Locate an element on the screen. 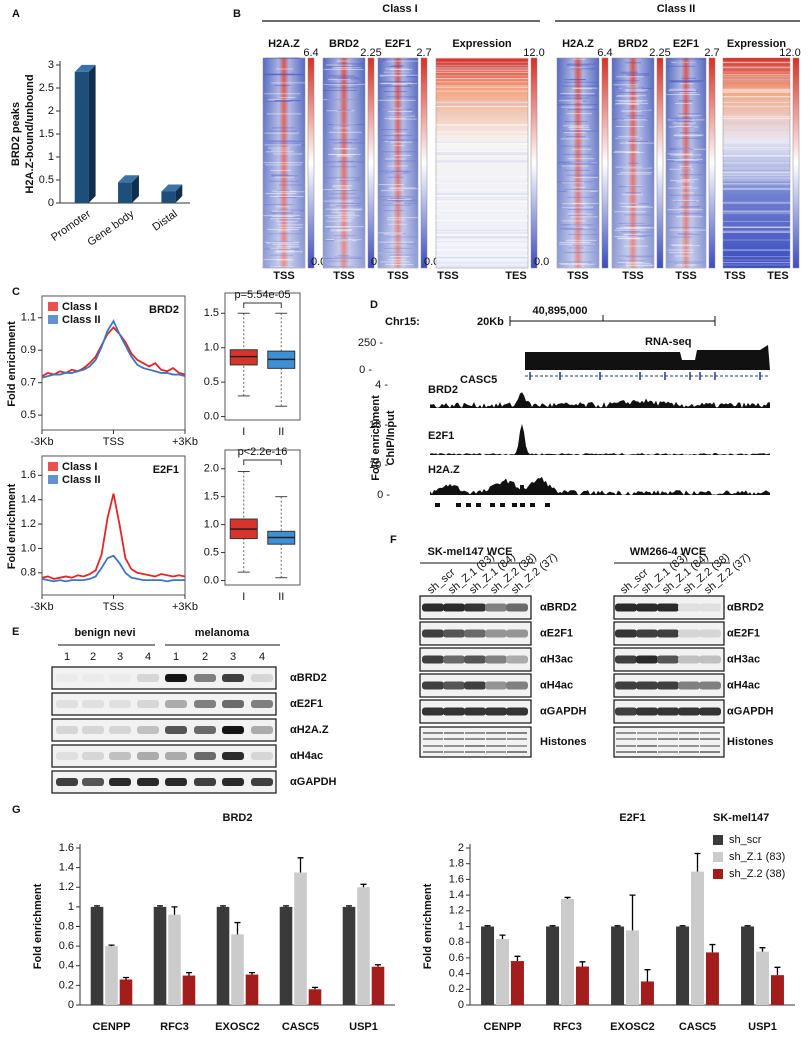 The width and height of the screenshot is (810, 1050). x-tick-label: CASC5 is located at coordinates (300, 1027).